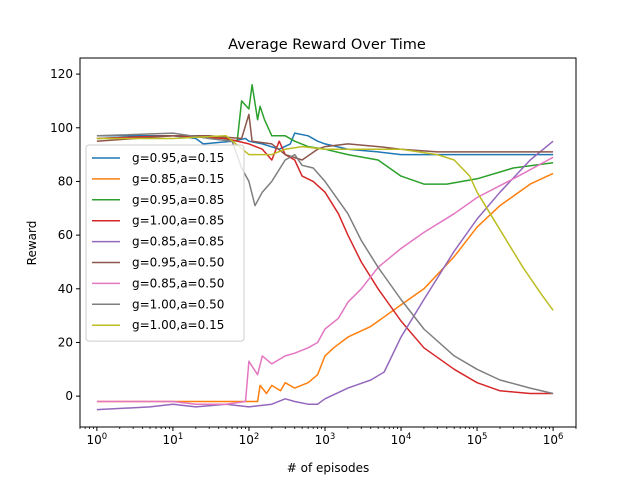 The width and height of the screenshot is (640, 484). I want to click on x-tick-label-2: 10², so click(249, 439).